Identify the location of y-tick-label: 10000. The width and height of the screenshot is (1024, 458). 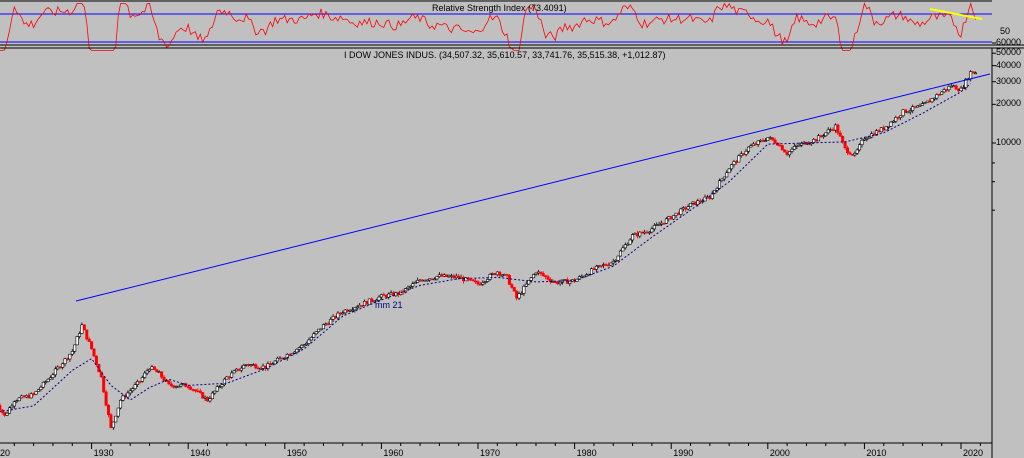
(1009, 142).